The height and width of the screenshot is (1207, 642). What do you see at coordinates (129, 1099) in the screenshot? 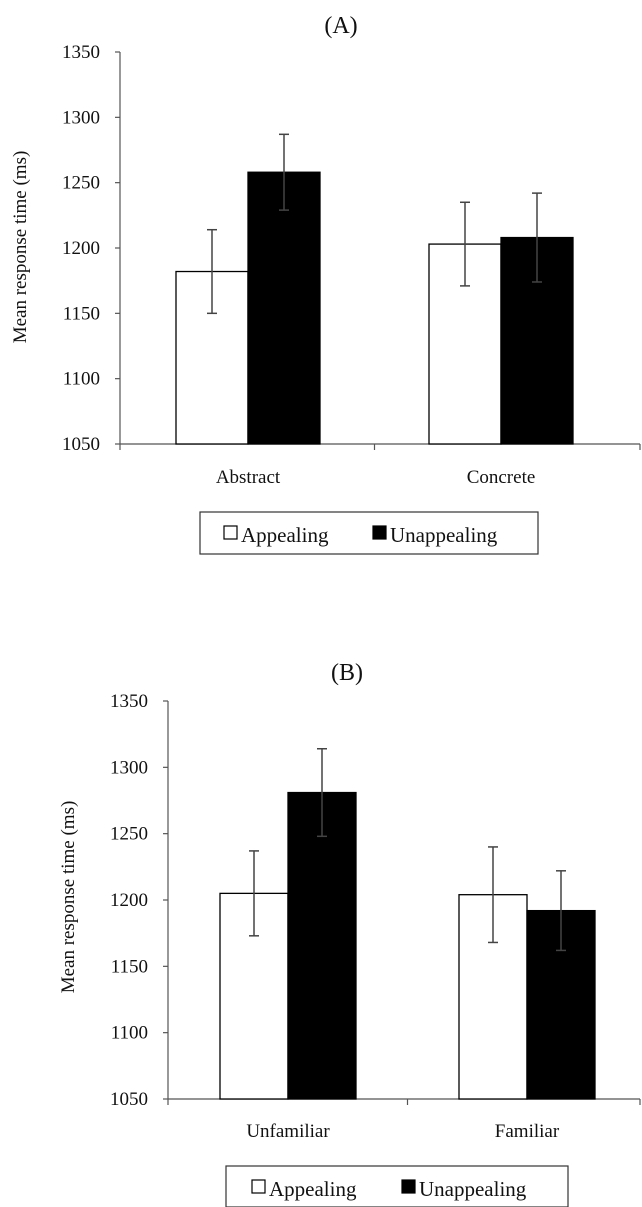
I see `panel-b-y-tick-label: 1050` at bounding box center [129, 1099].